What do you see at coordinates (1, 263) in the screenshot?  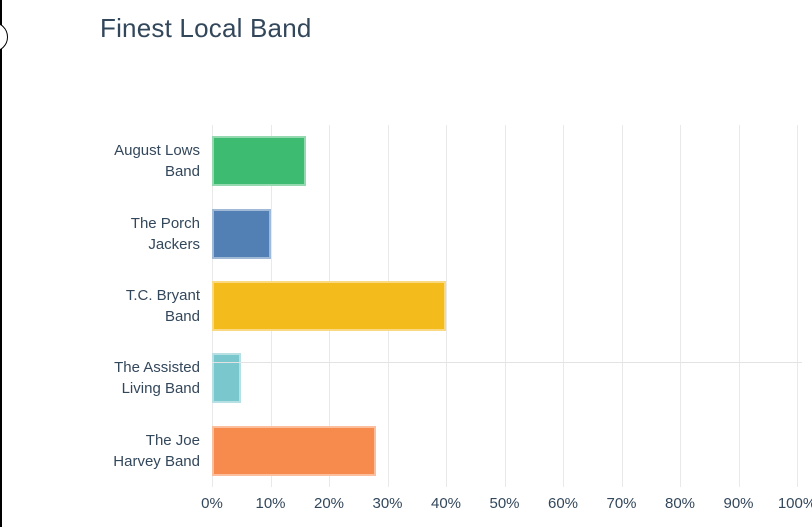 I see `left-edge-line` at bounding box center [1, 263].